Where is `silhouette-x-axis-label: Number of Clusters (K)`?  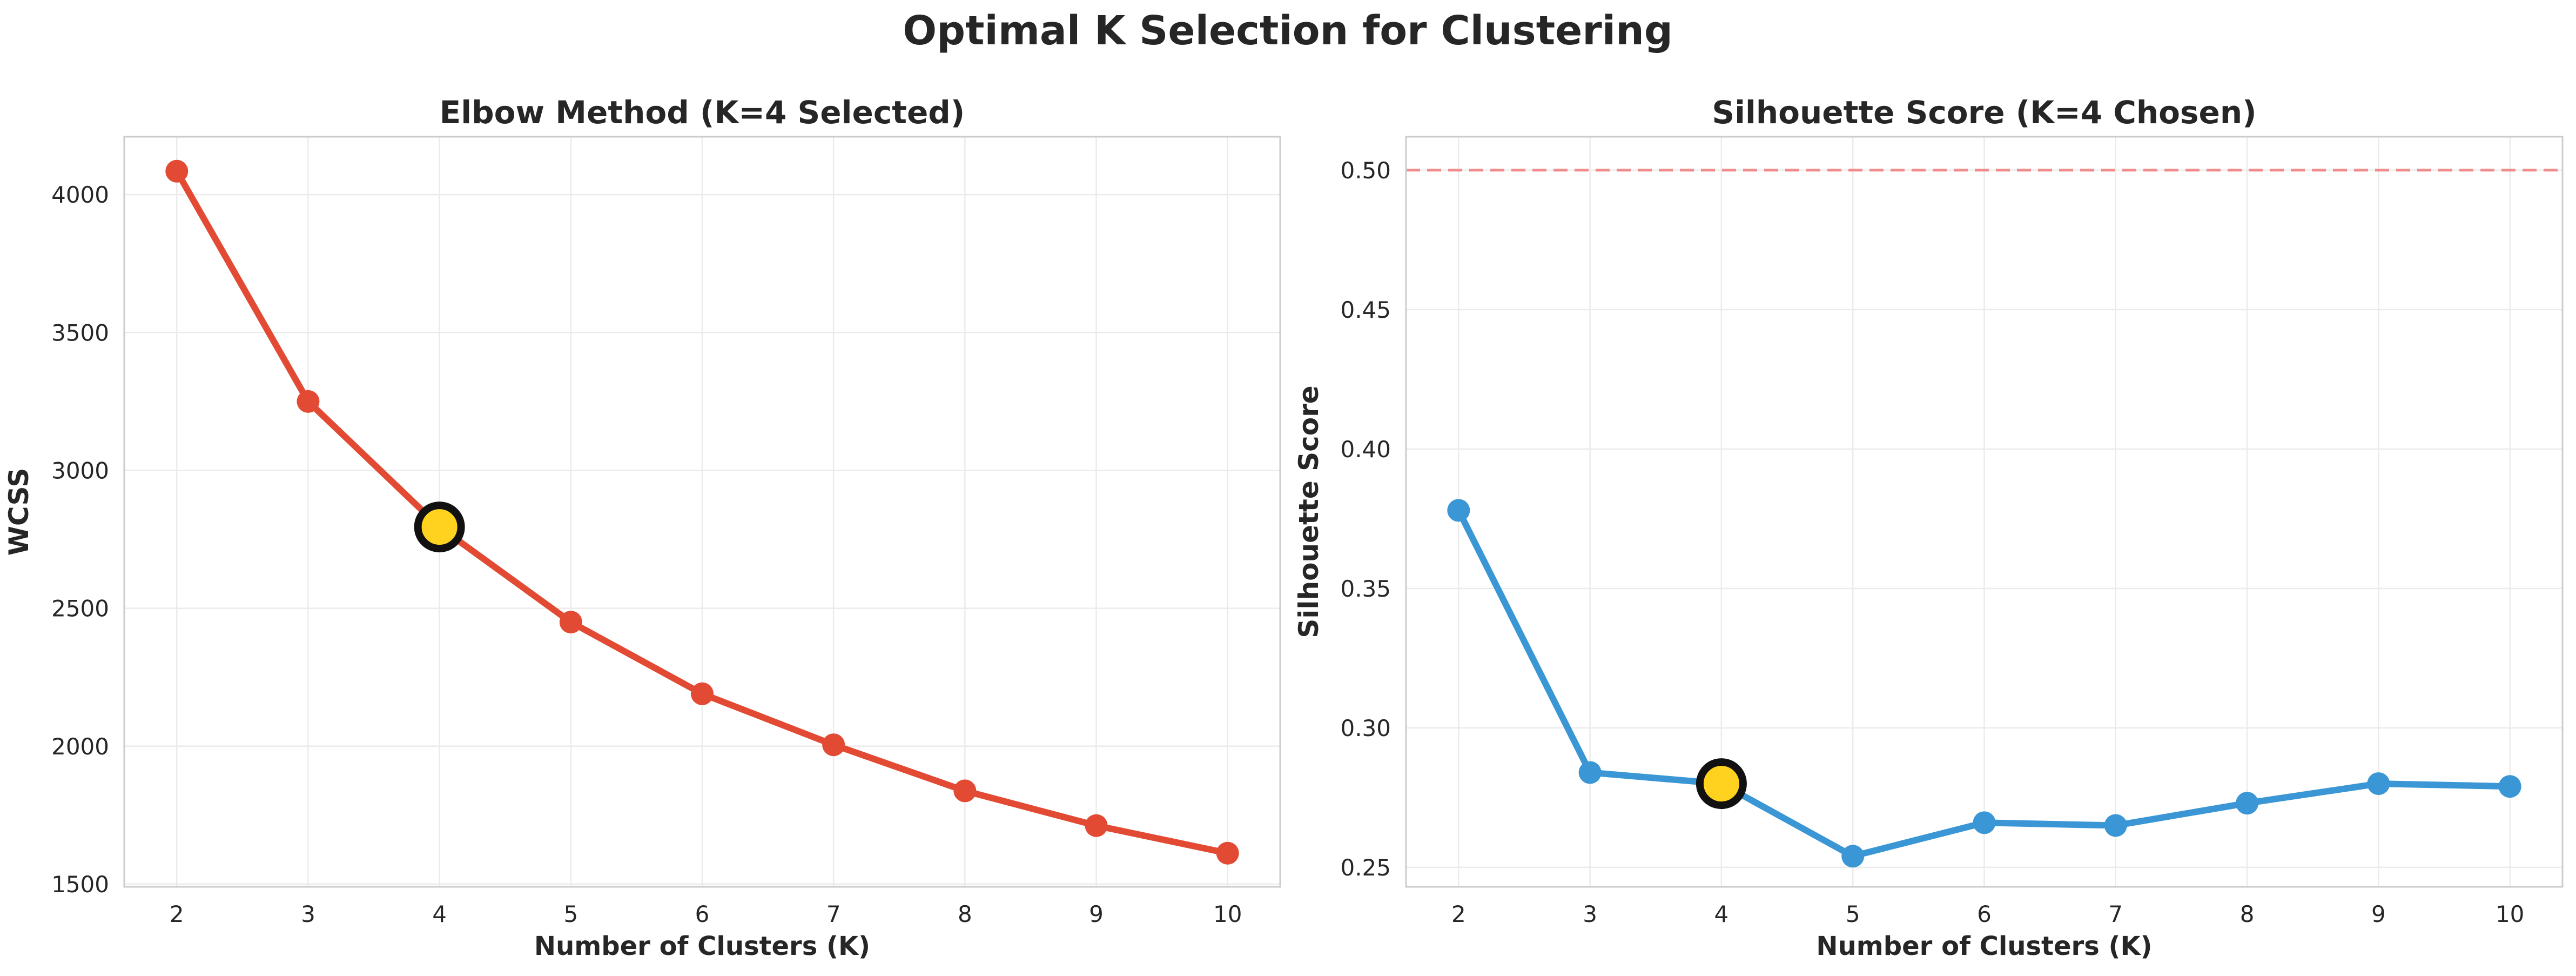
silhouette-x-axis-label: Number of Clusters (K) is located at coordinates (1984, 946).